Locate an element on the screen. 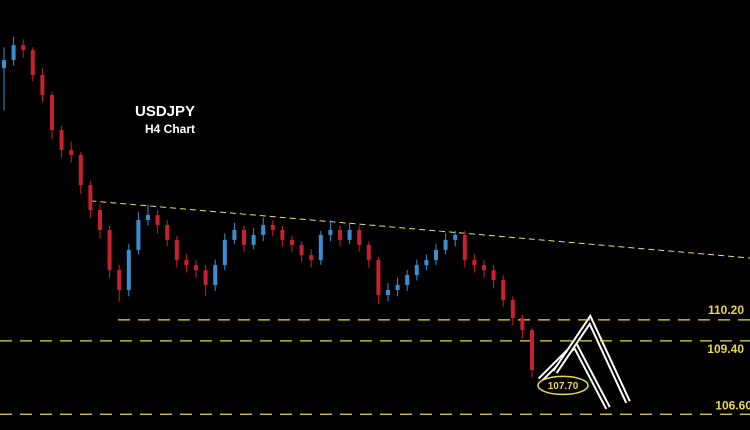 The image size is (750, 430). price-label-badge is located at coordinates (563, 385).